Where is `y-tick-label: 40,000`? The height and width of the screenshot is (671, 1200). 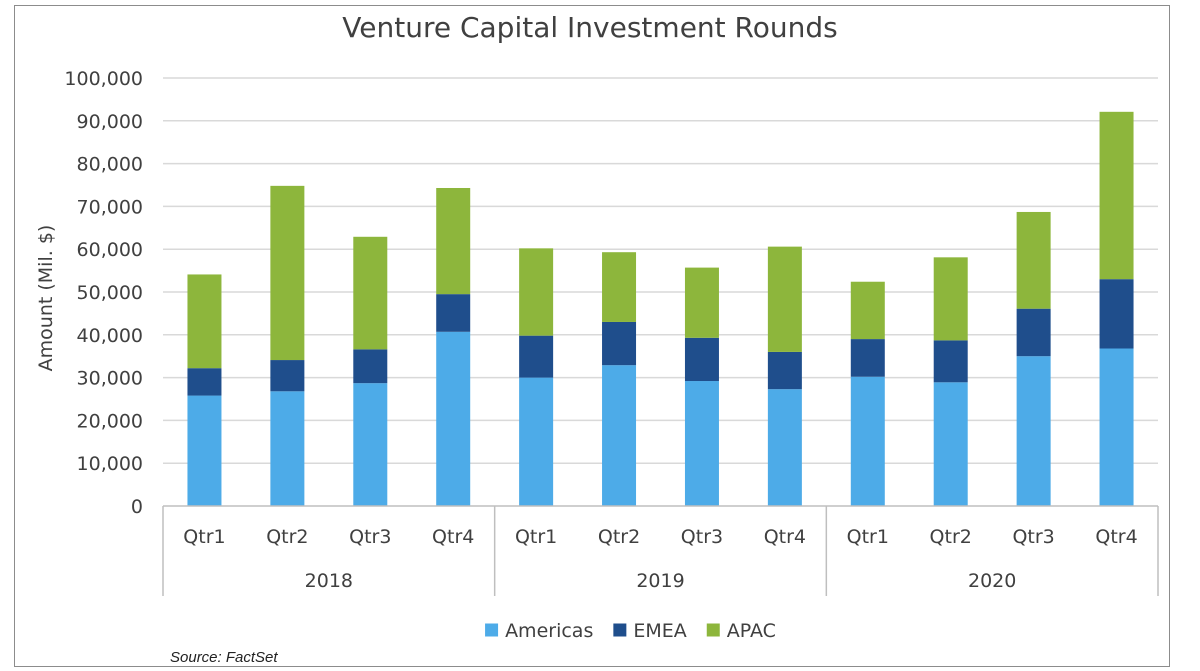 y-tick-label: 40,000 is located at coordinates (110, 336).